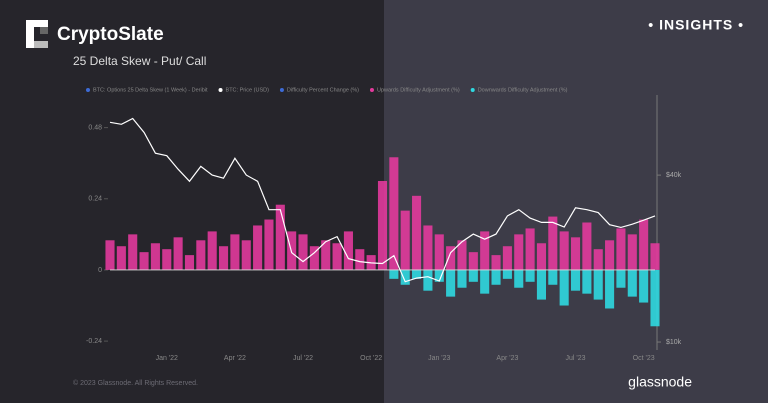 The width and height of the screenshot is (768, 403). I want to click on brand: CryptoSlate, so click(110, 34).